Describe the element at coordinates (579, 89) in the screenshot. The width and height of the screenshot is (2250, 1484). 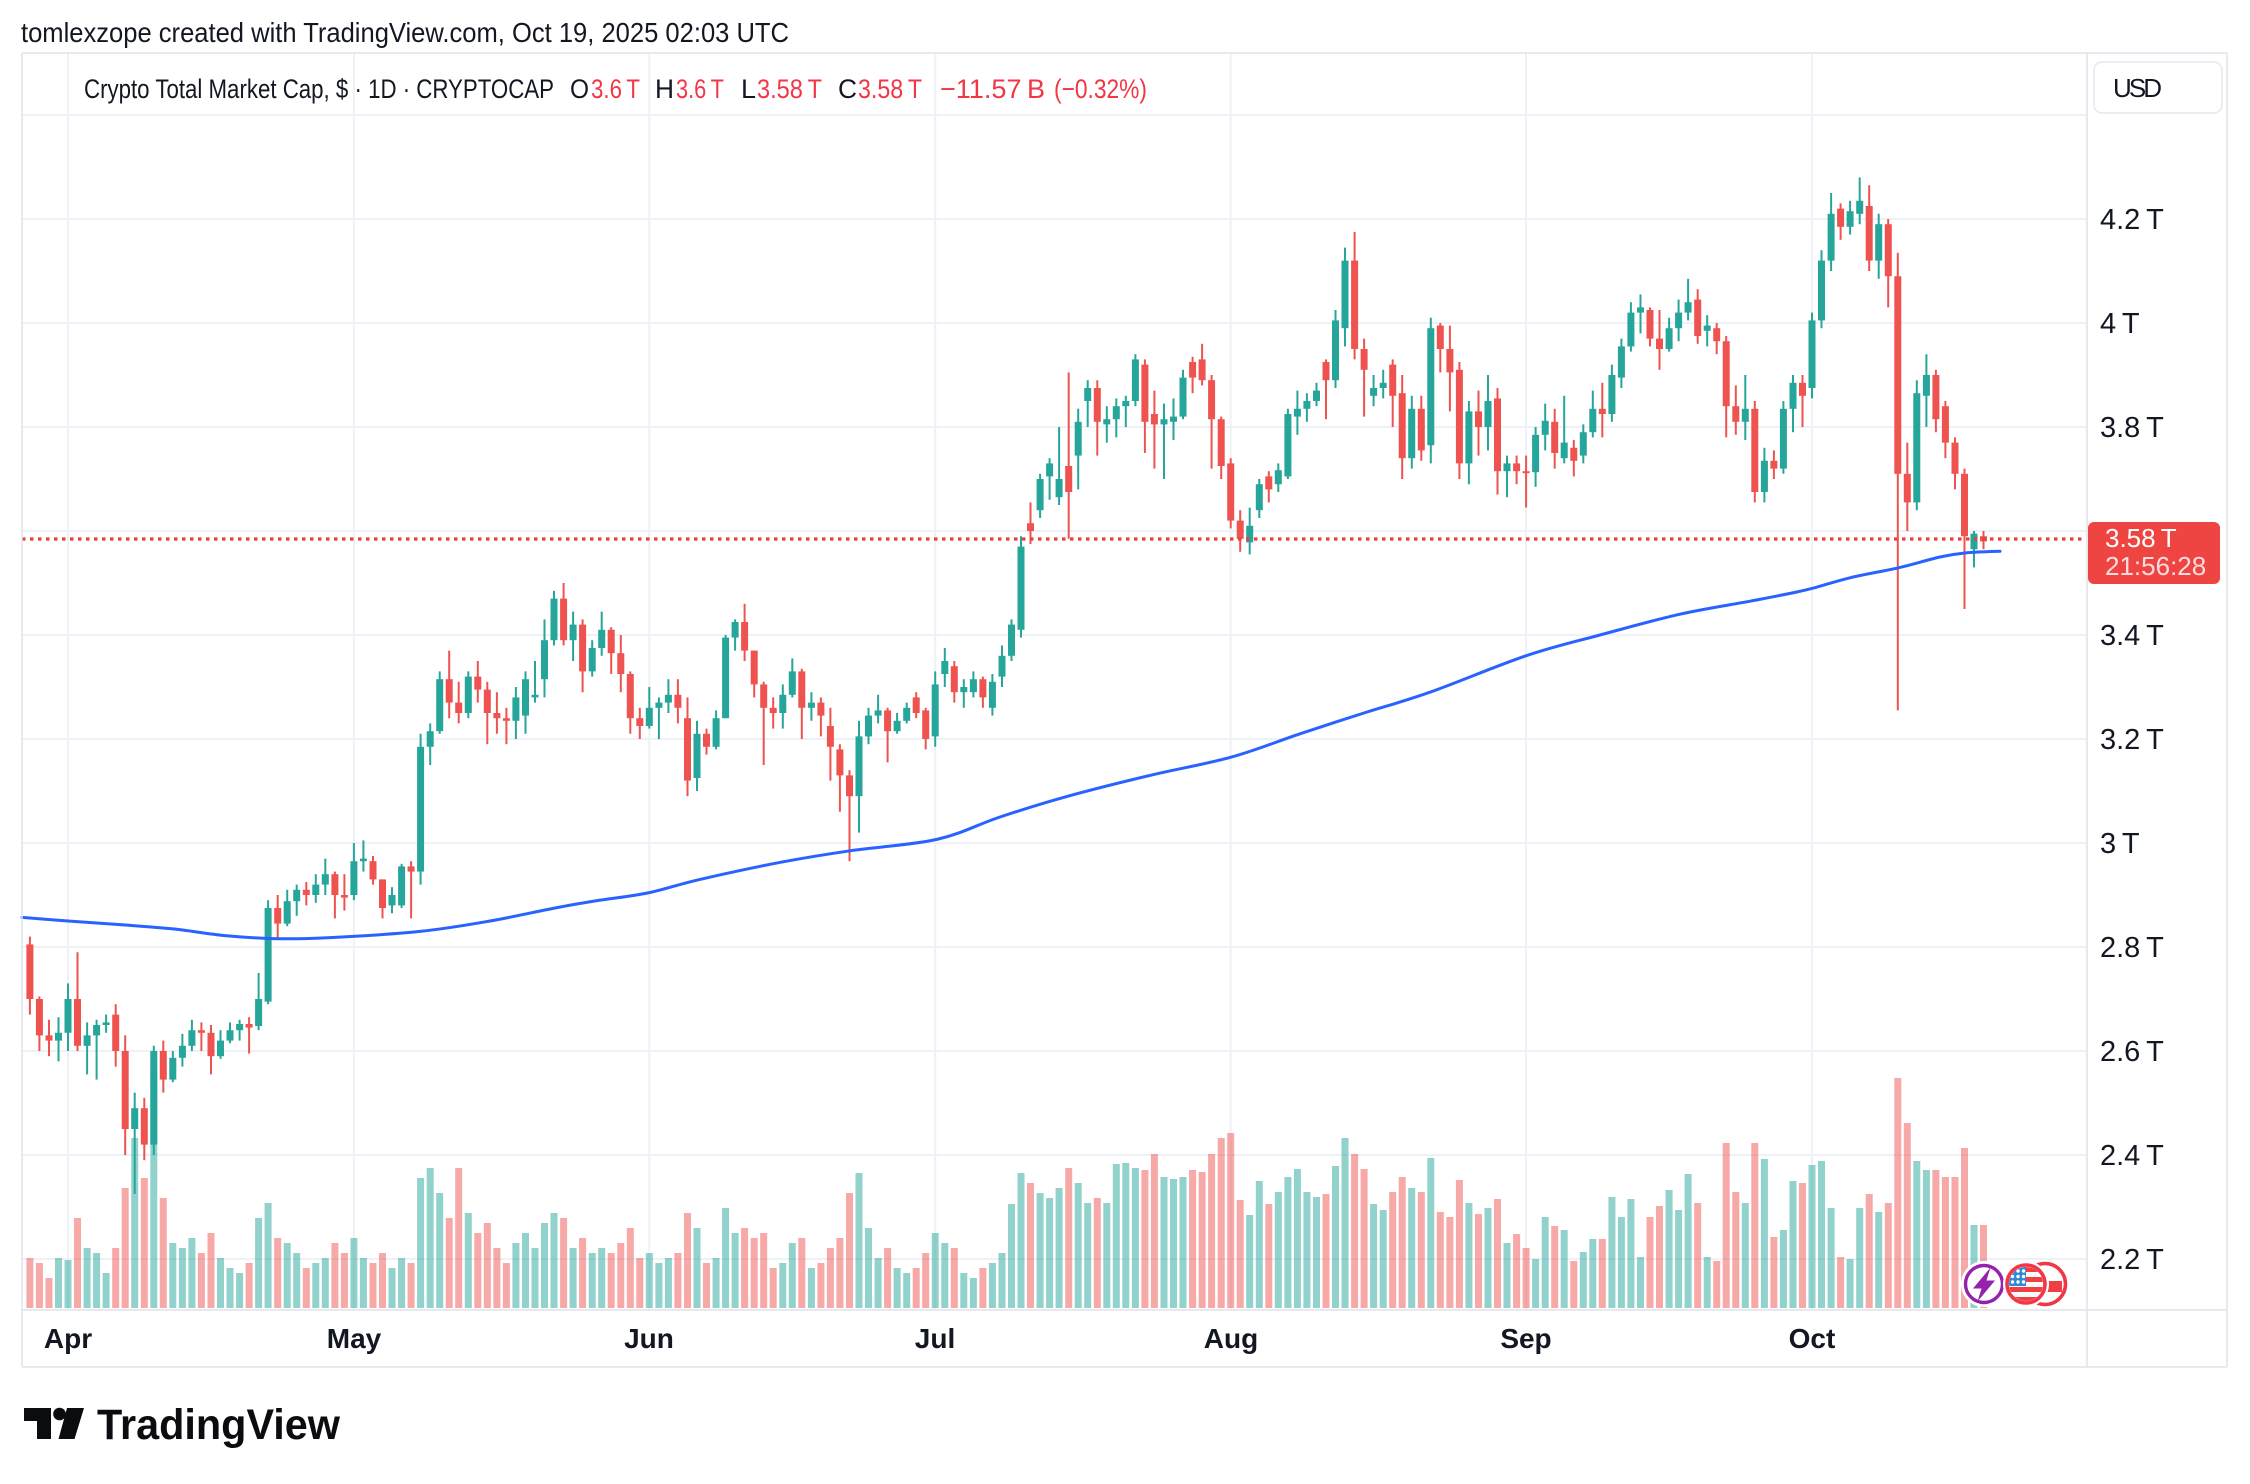
I see `svg-text: O` at that location.